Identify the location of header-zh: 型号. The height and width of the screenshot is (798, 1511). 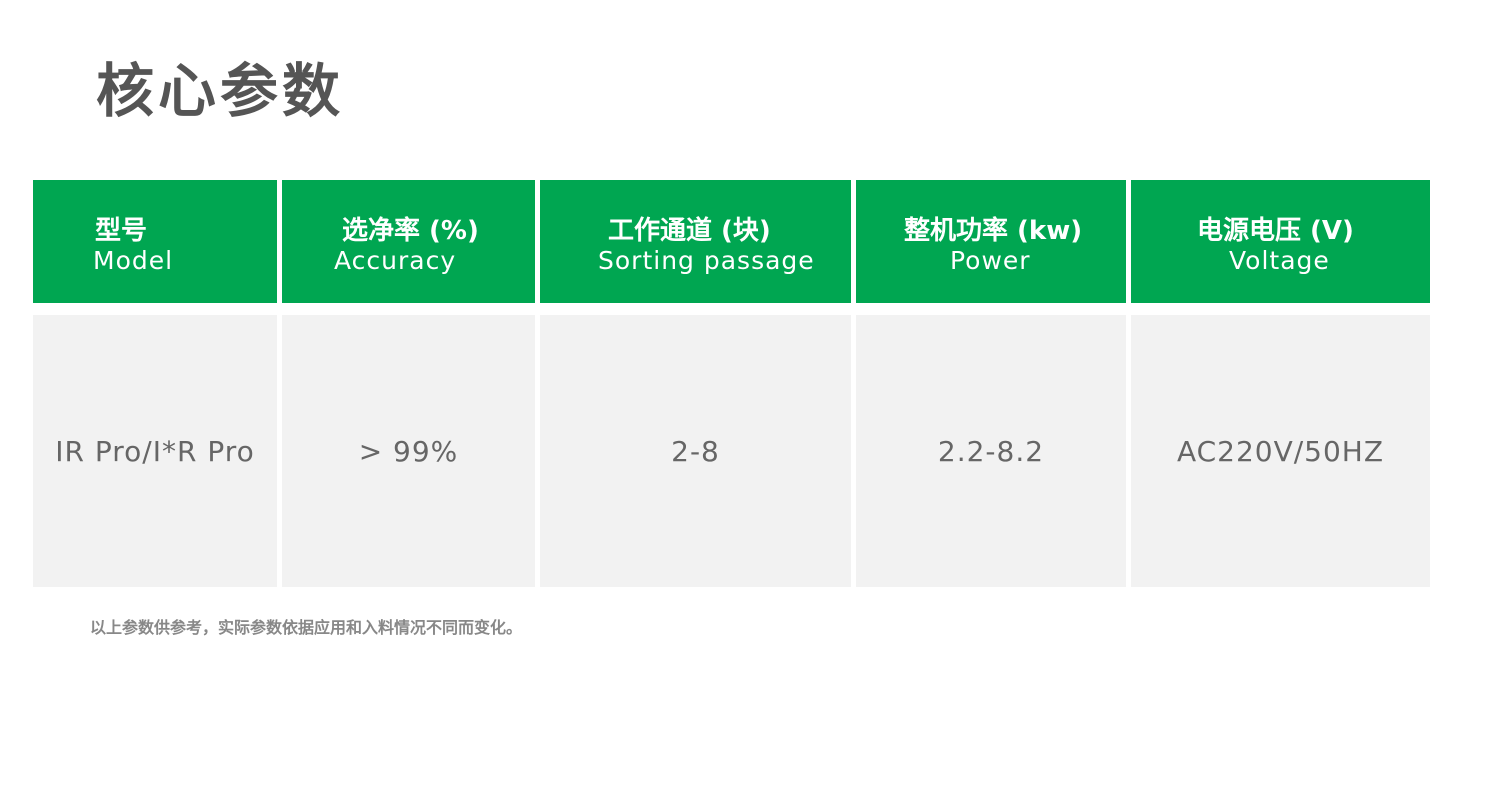
(121, 231).